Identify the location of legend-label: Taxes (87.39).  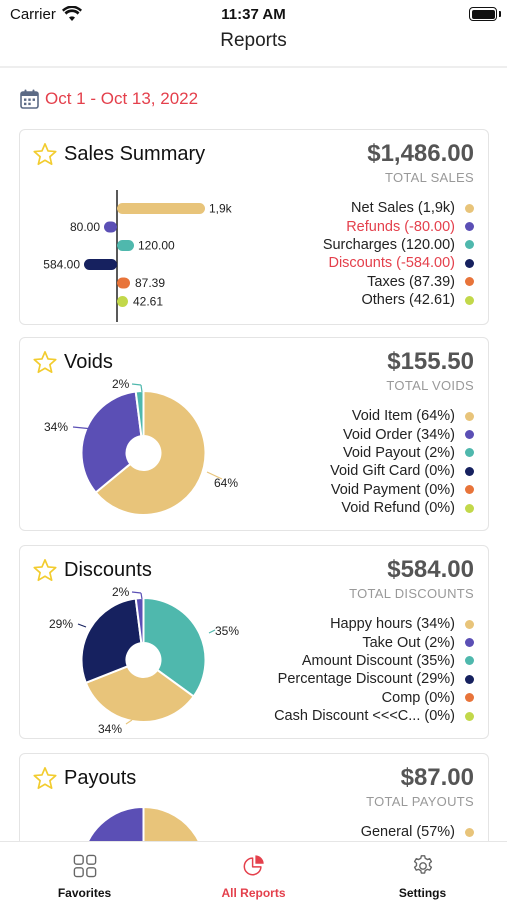
(411, 281).